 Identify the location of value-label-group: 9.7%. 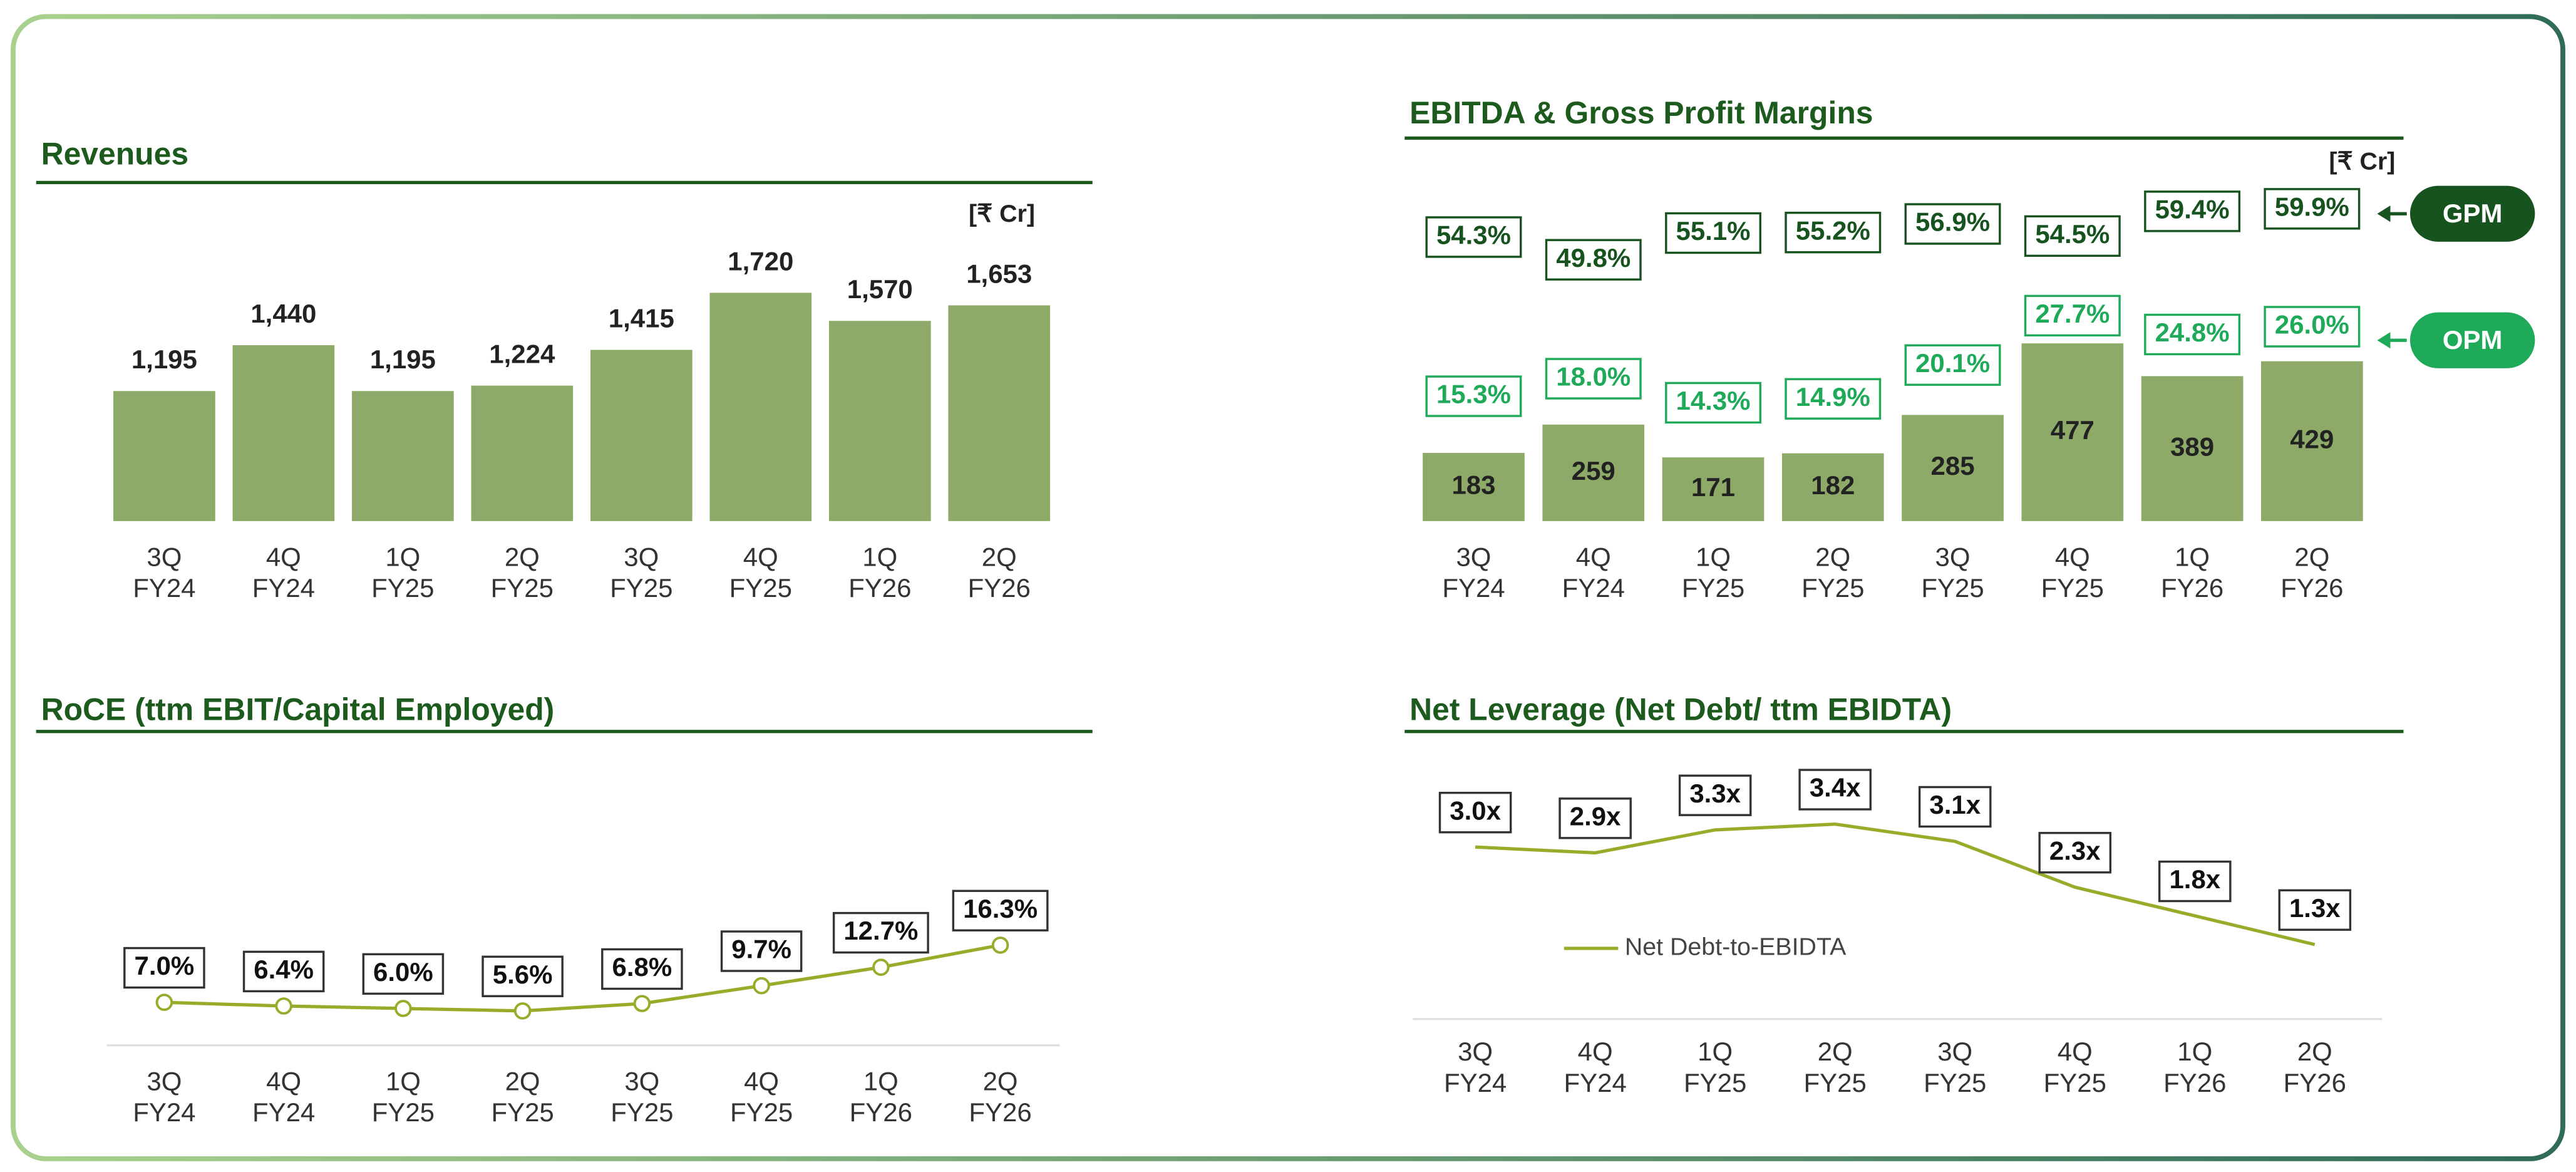
(762, 951).